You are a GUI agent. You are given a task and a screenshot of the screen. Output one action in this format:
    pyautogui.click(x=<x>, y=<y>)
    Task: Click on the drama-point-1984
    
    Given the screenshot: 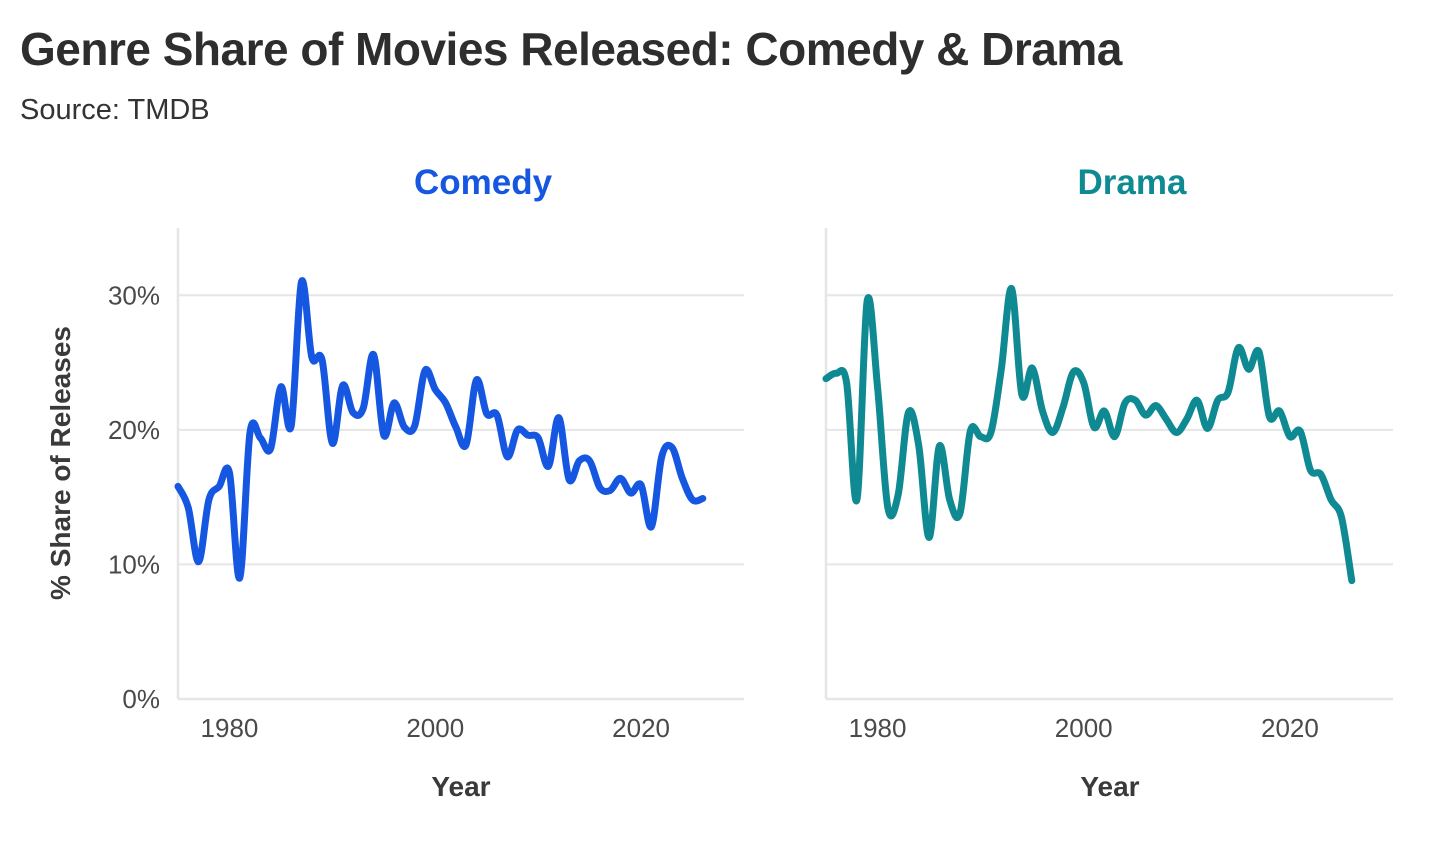 What is the action you would take?
    pyautogui.click(x=919, y=446)
    